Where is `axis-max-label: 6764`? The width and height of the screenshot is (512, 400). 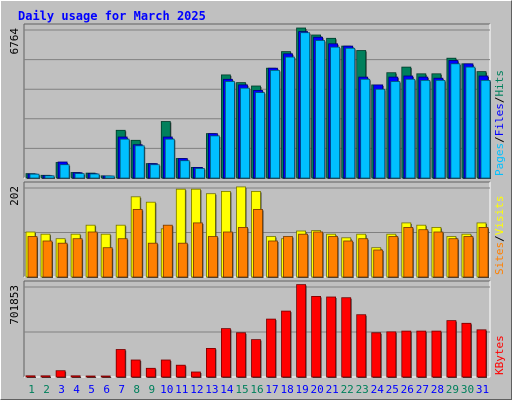
axis-max-label: 6764 is located at coordinates (14, 41).